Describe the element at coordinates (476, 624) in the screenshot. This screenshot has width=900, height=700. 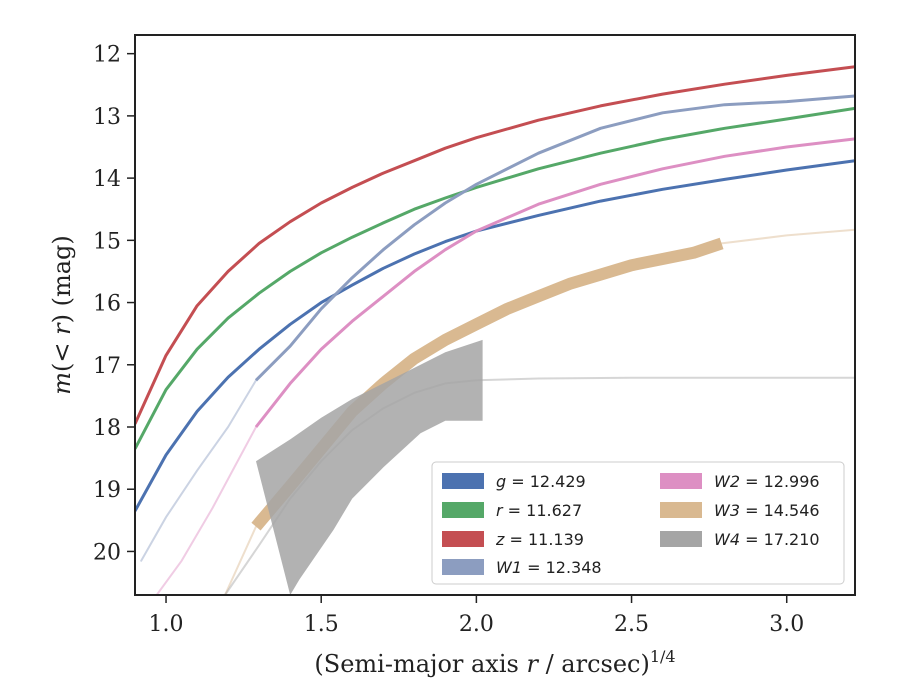
I see `x-tick-label: 2.0` at that location.